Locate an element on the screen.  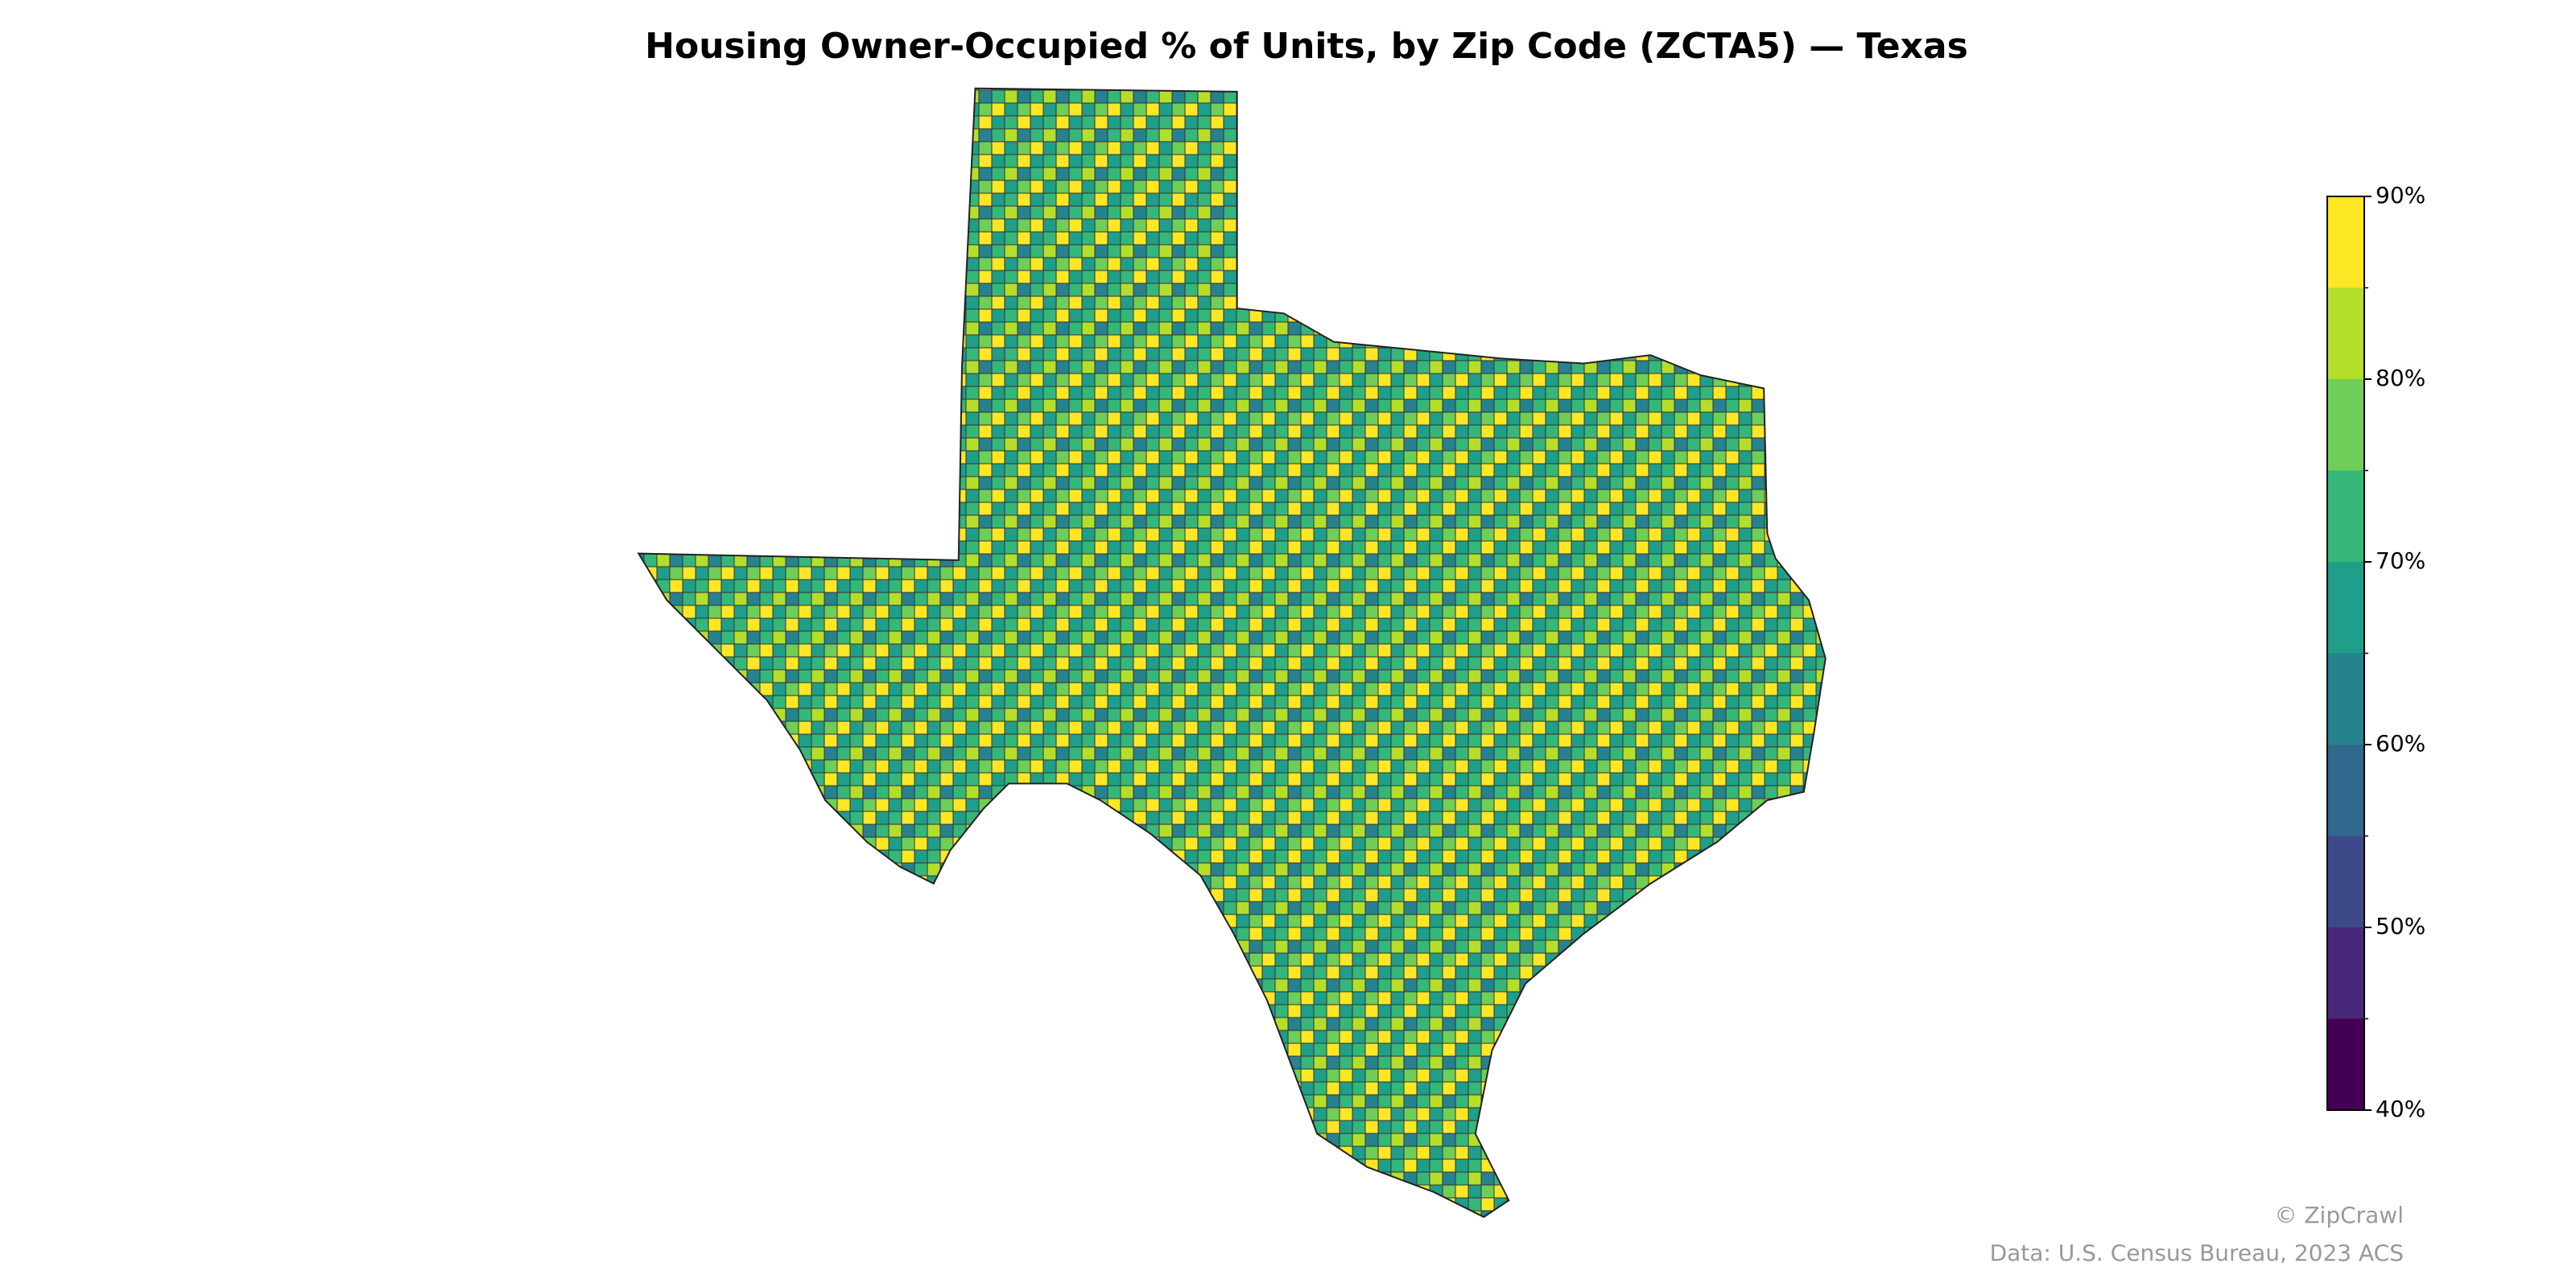
credit: Data: U.S. Census Bureau, 2023 ACS is located at coordinates (2197, 1253).